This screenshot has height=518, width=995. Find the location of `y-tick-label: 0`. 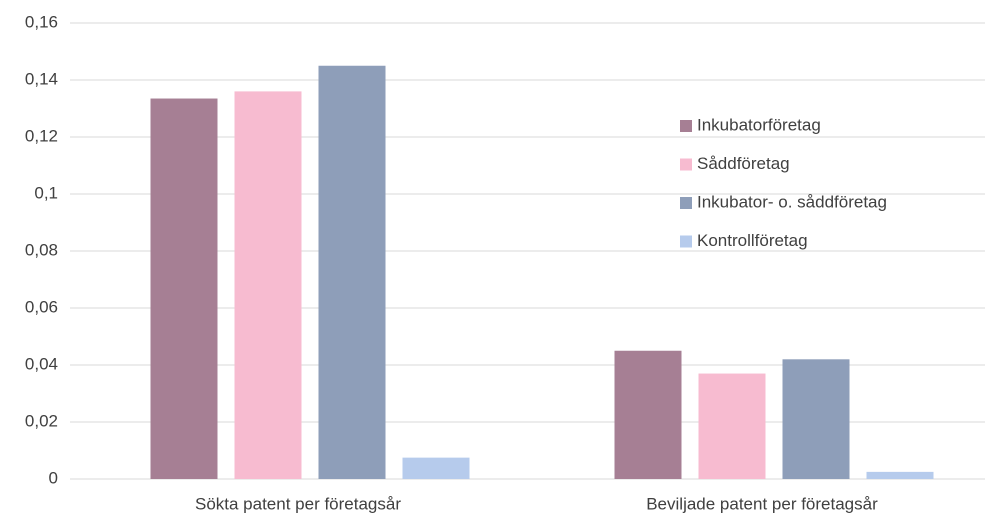

y-tick-label: 0 is located at coordinates (53, 477).